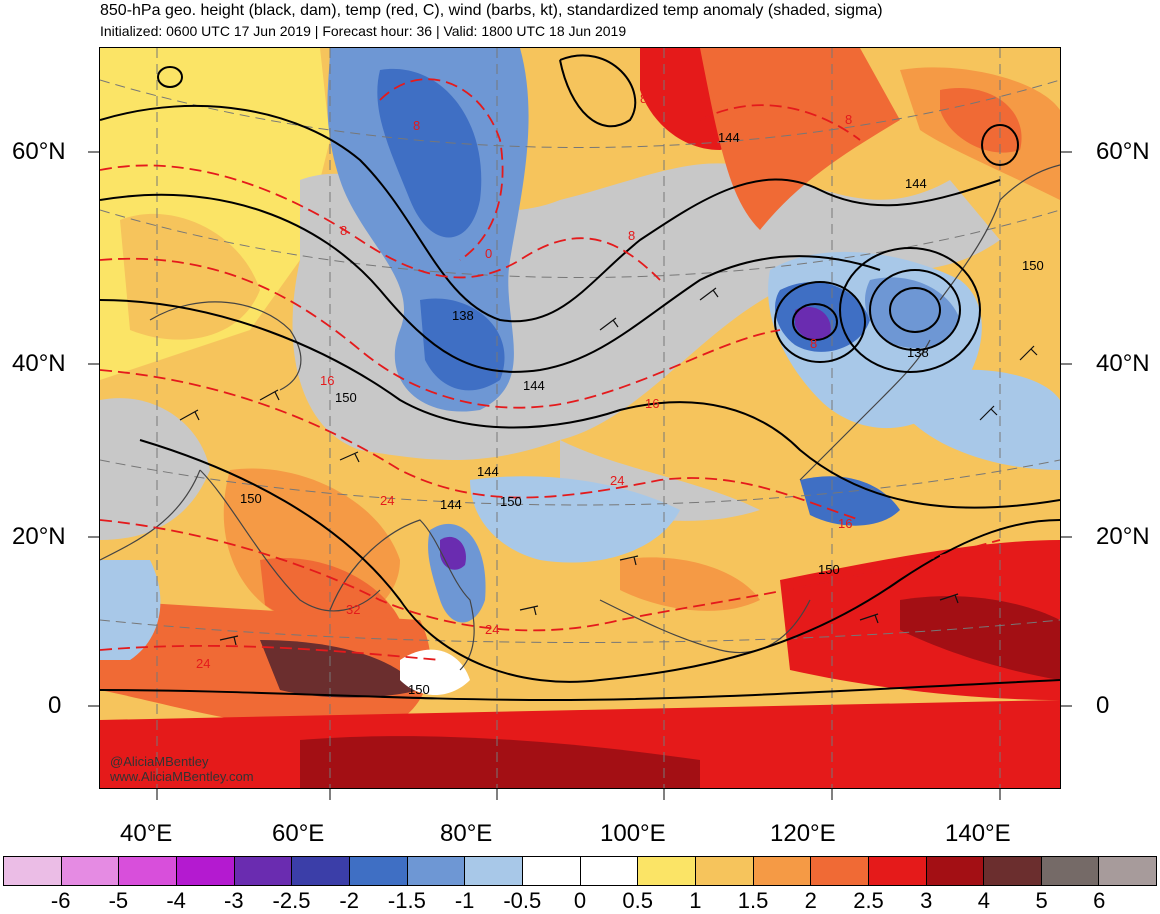 The width and height of the screenshot is (1160, 914). Describe the element at coordinates (182, 776) in the screenshot. I see `credit-website: www.AliciaMBentley.com` at that location.